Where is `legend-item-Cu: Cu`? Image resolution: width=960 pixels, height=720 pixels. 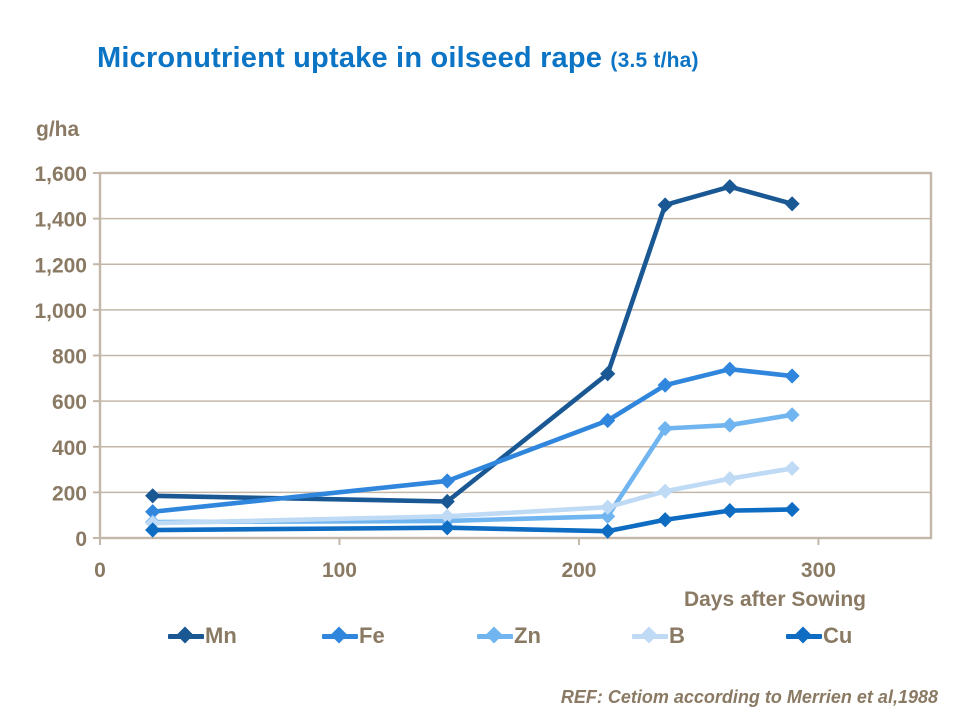
legend-item-Cu: Cu is located at coordinates (819, 636).